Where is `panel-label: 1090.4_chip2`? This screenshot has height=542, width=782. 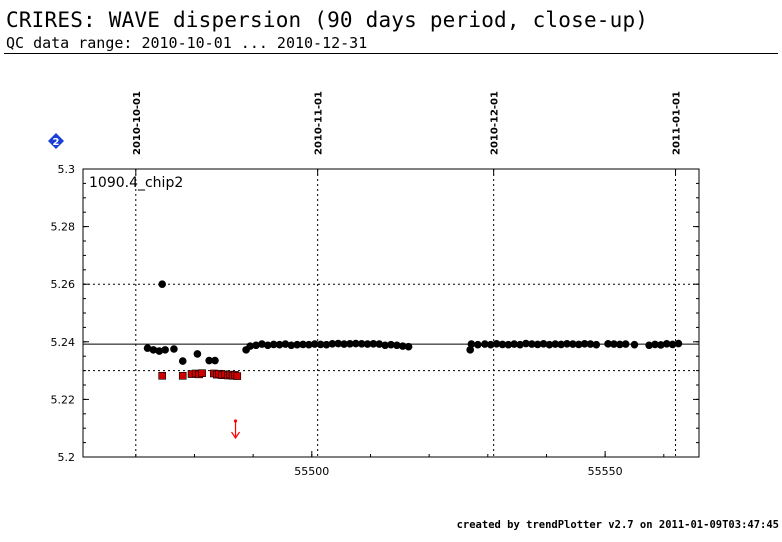 panel-label: 1090.4_chip2 is located at coordinates (136, 183).